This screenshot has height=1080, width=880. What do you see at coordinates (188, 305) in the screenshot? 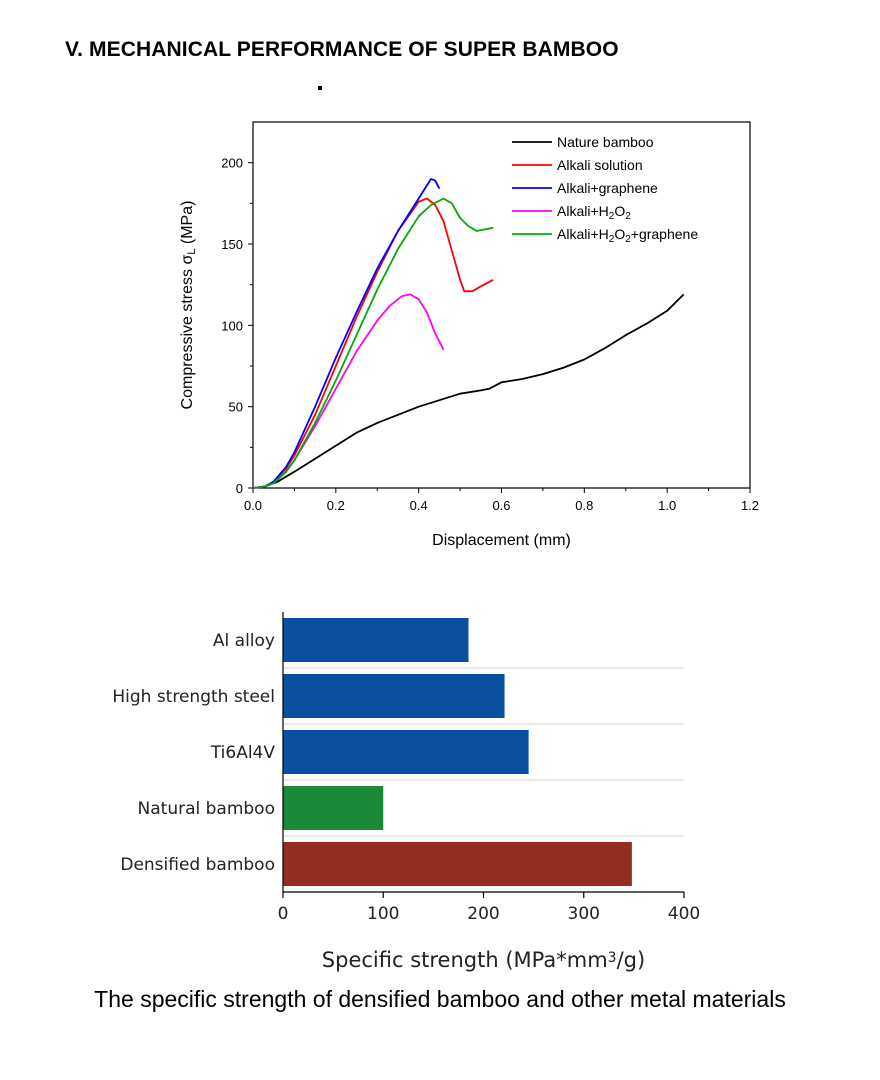
I see `y-axis-label: Compressive stress σL (MPa)` at bounding box center [188, 305].